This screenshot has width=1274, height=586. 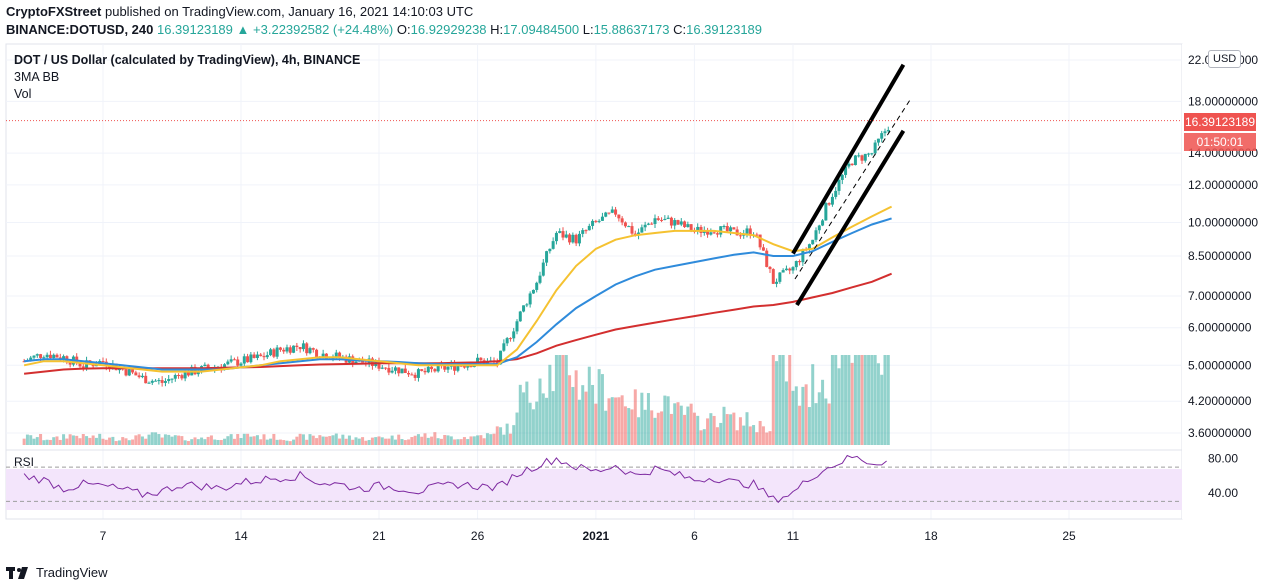 What do you see at coordinates (1220, 328) in the screenshot?
I see `price-tick-label: 6.00000000` at bounding box center [1220, 328].